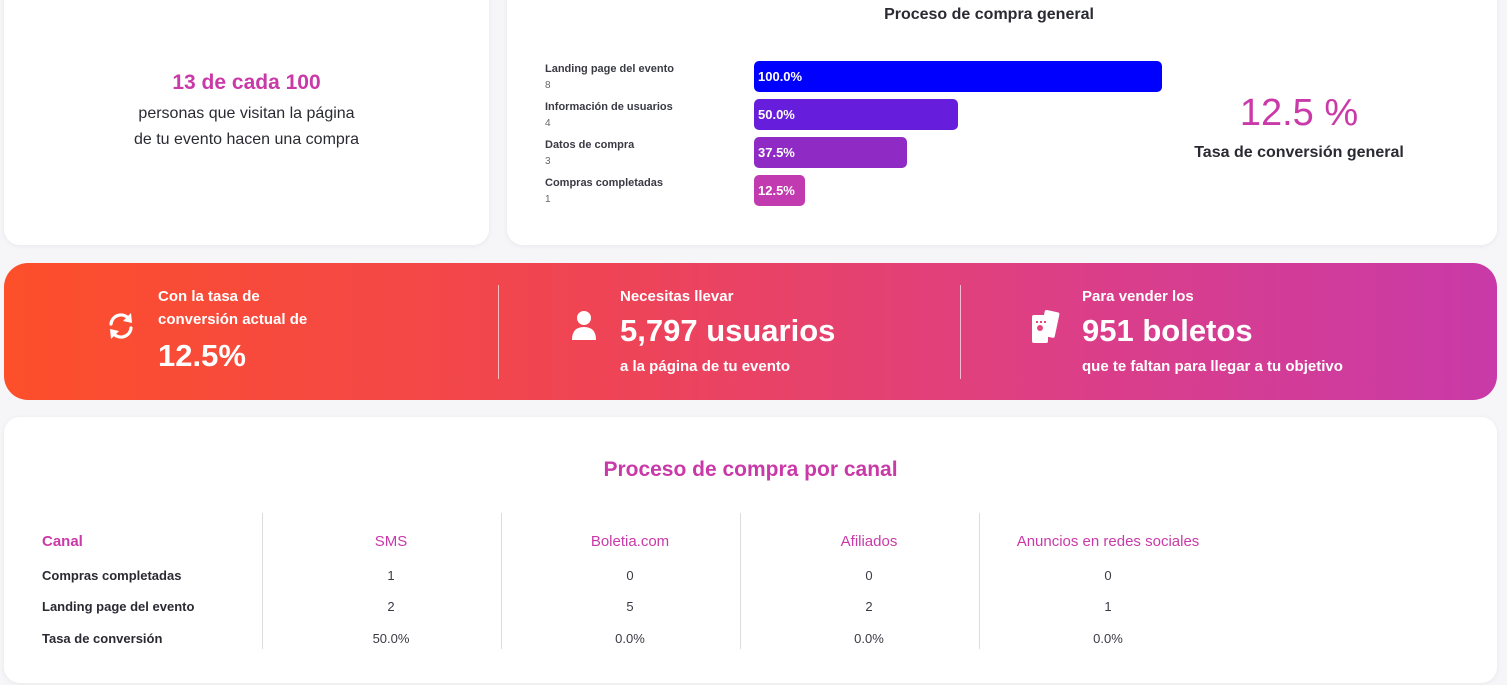 This screenshot has width=1507, height=685. I want to click on funnel-bar-label: 37.5%, so click(776, 152).